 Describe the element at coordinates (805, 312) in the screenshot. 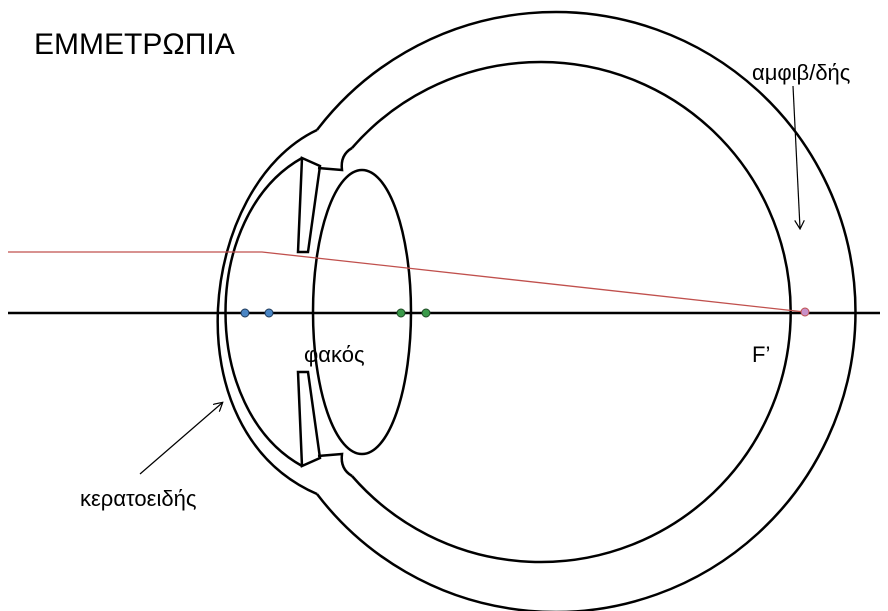

I see `focal-point` at that location.